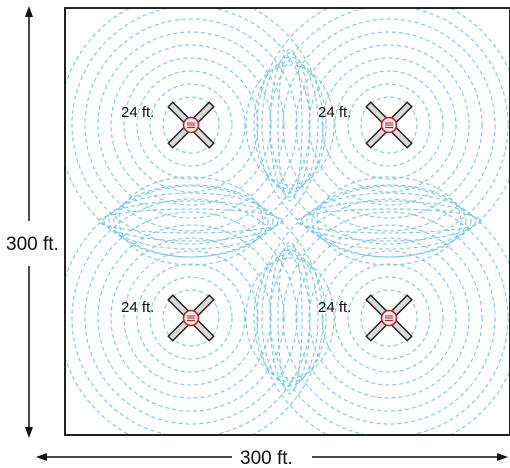  Describe the element at coordinates (29, 11) in the screenshot. I see `up-arrow-icon` at that location.